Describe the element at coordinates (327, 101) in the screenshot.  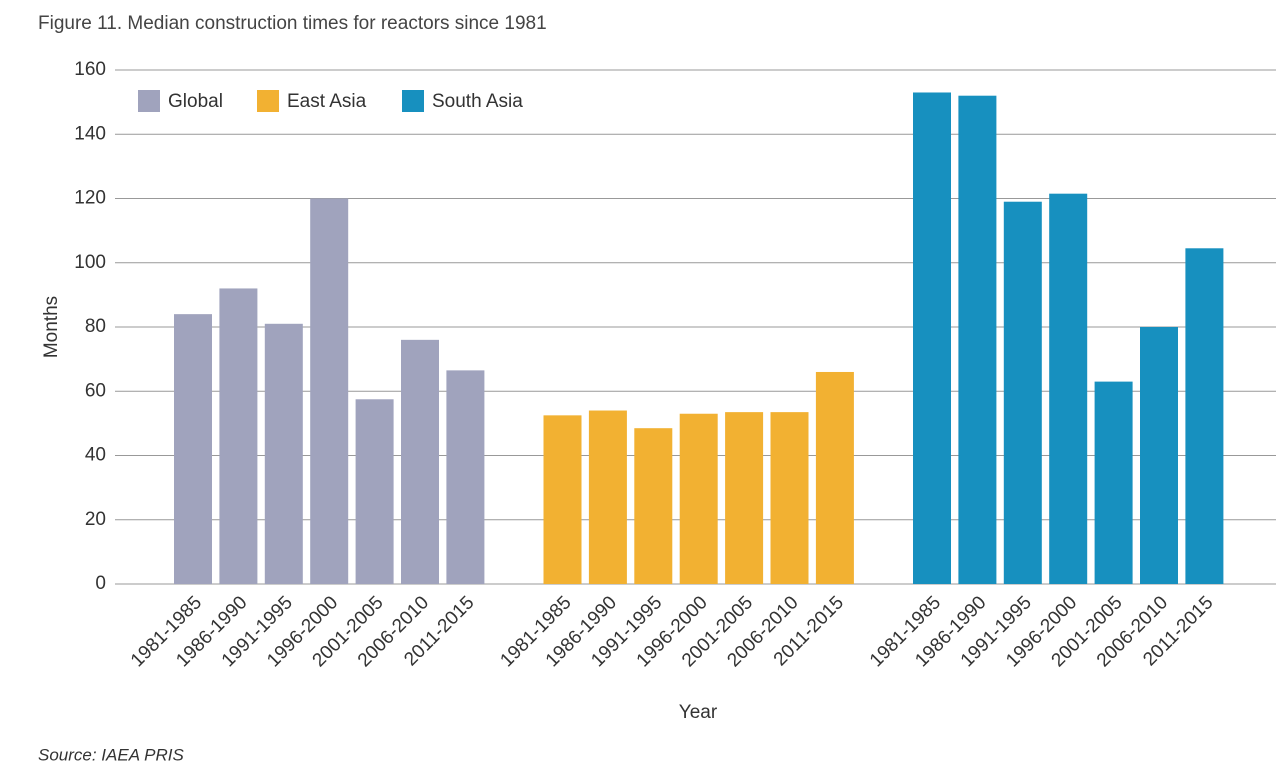
I see `legend-label: East Asia` at that location.